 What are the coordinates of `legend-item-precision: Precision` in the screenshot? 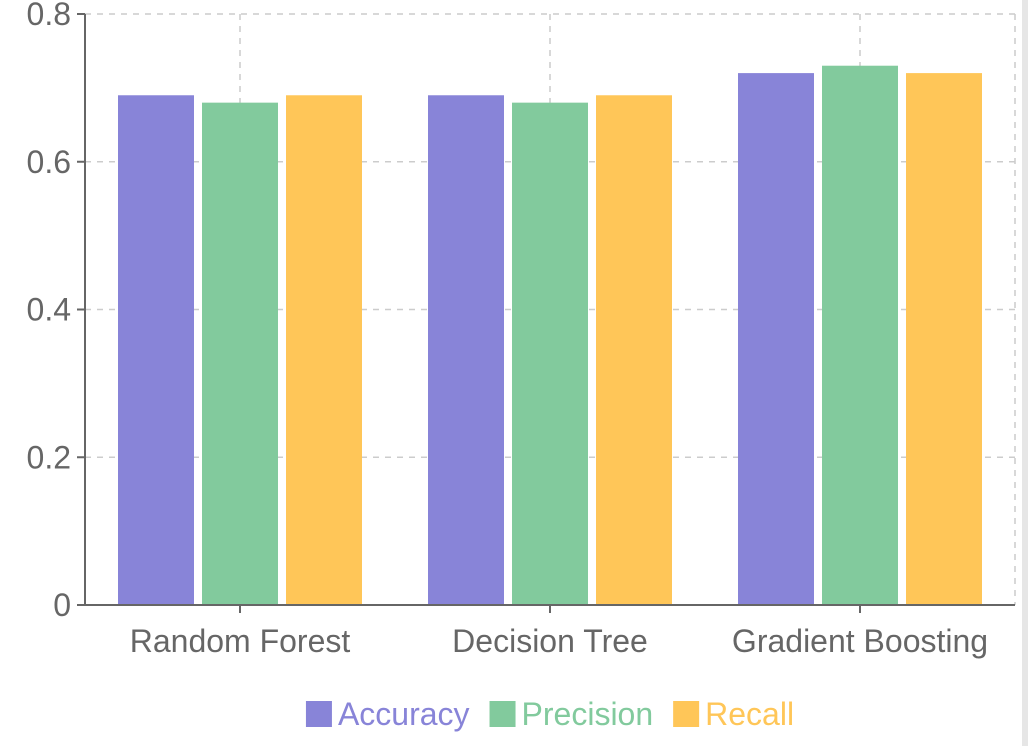 It's located at (571, 714).